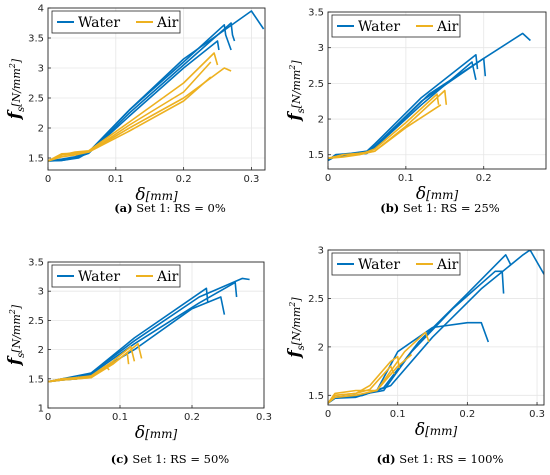 The image size is (550, 475). I want to click on y-tick-label: 1, so click(41, 409).